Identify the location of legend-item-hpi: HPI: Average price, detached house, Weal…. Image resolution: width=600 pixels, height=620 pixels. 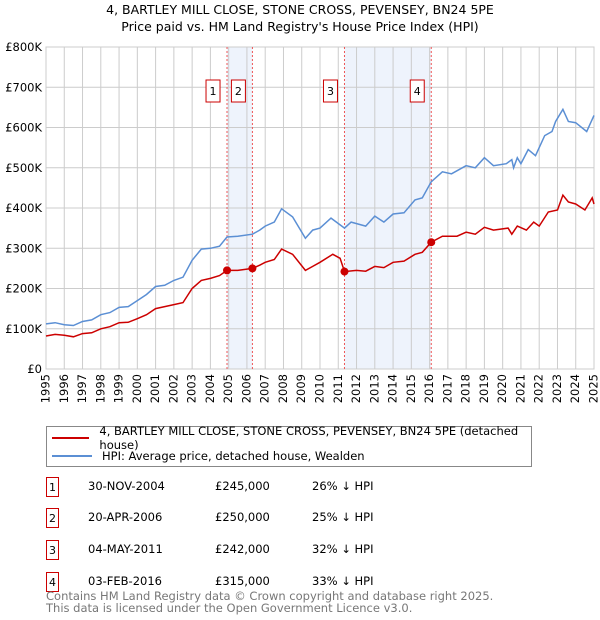
(208, 456).